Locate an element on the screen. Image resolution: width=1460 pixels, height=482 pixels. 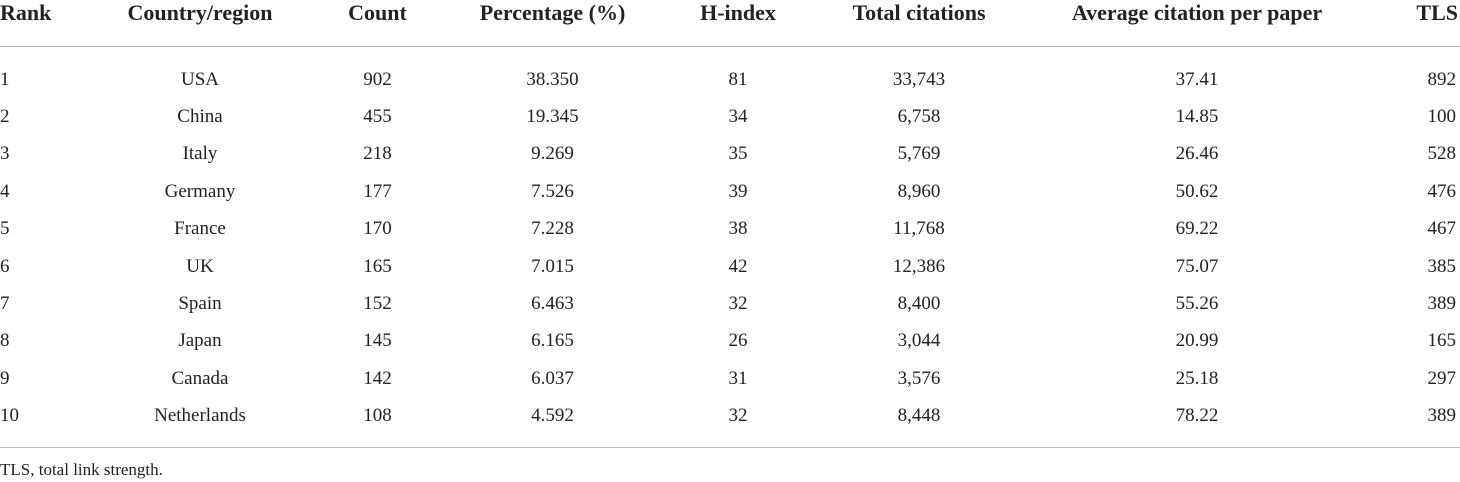
table-cell: 5,769 is located at coordinates (919, 154).